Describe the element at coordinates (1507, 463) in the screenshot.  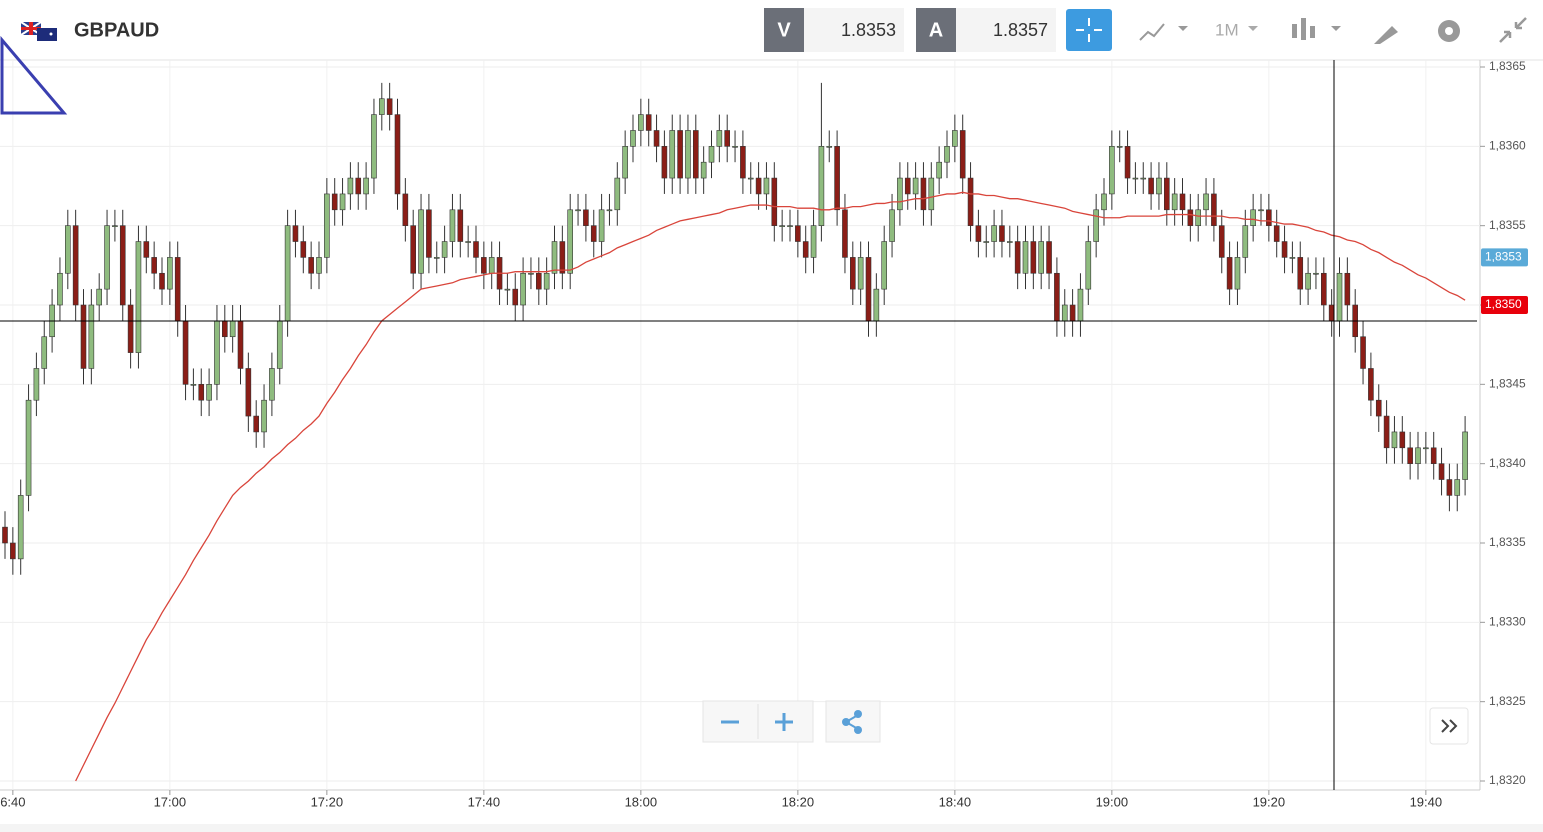
I see `y-tick-label: 1,8340` at that location.